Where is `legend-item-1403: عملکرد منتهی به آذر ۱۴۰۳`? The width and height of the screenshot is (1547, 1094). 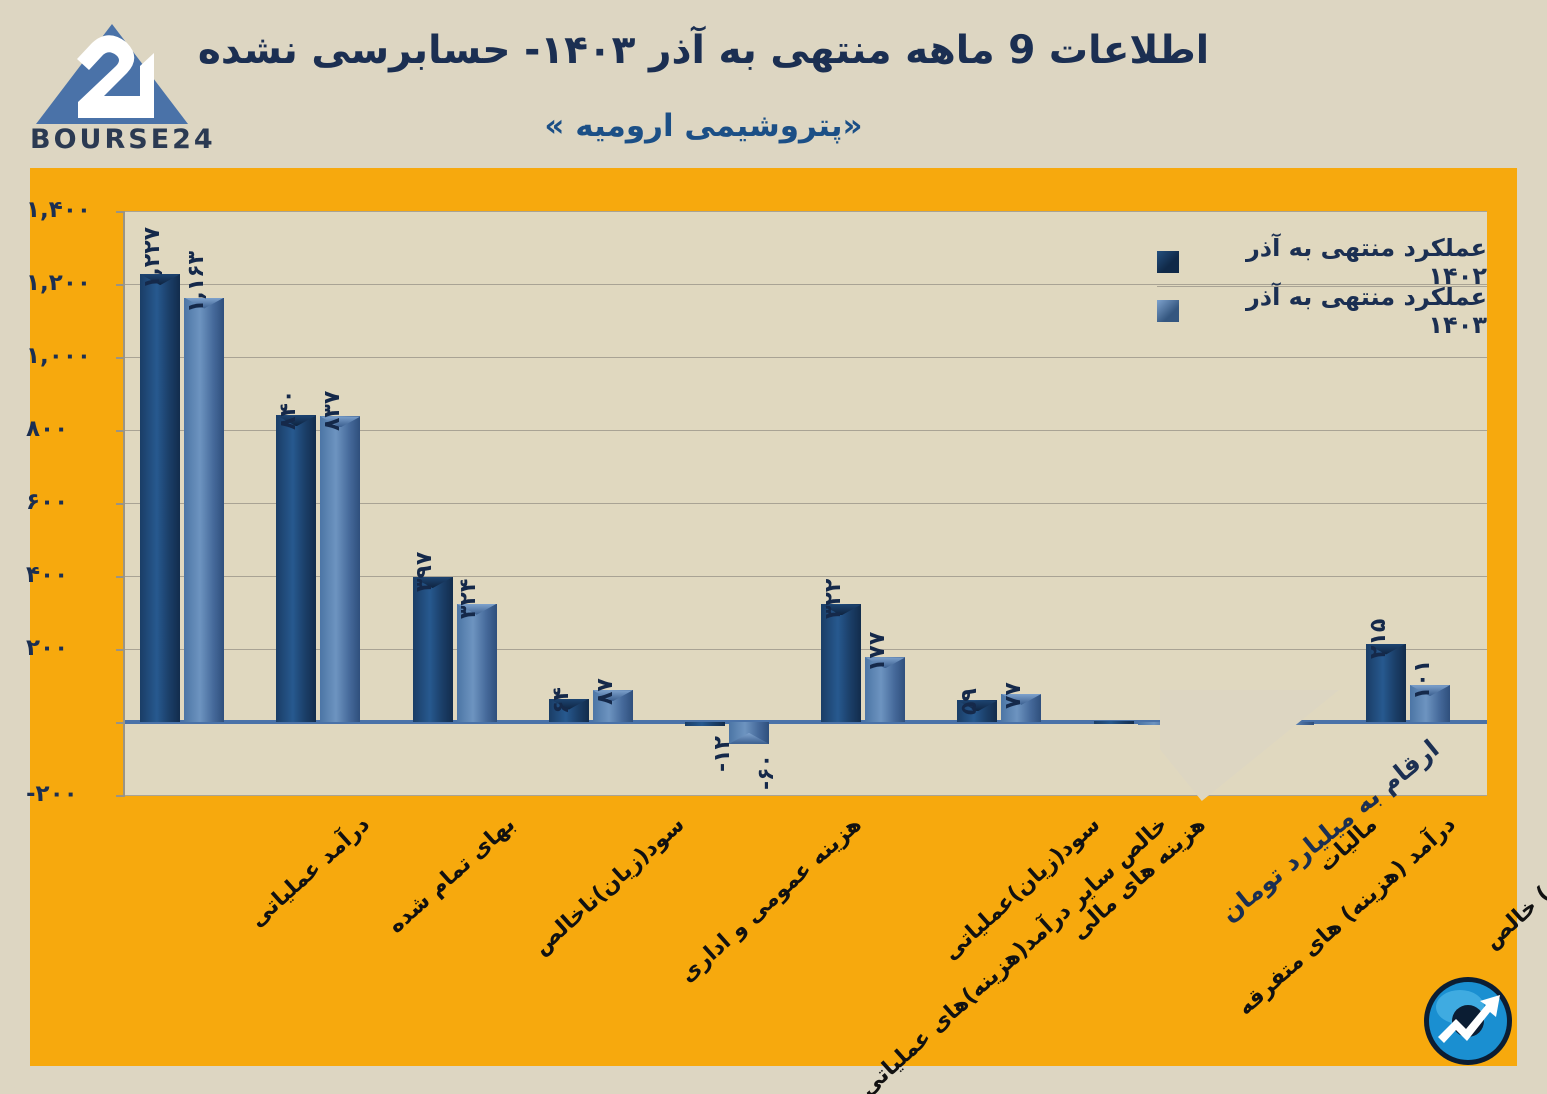 legend-item-1403: عملکرد منتهی به آذر ۱۴۰۳ is located at coordinates (1322, 311).